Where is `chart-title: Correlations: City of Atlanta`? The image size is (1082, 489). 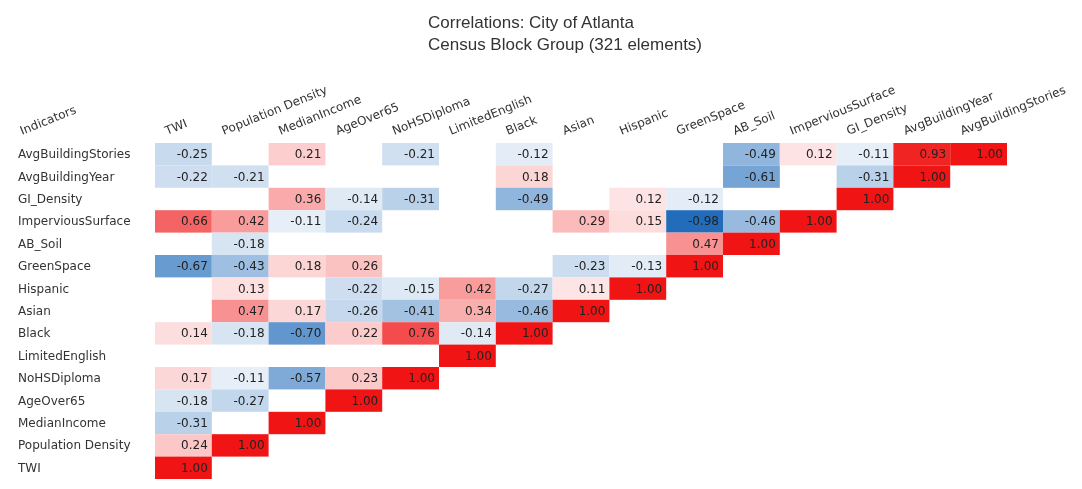 chart-title: Correlations: City of Atlanta is located at coordinates (531, 23).